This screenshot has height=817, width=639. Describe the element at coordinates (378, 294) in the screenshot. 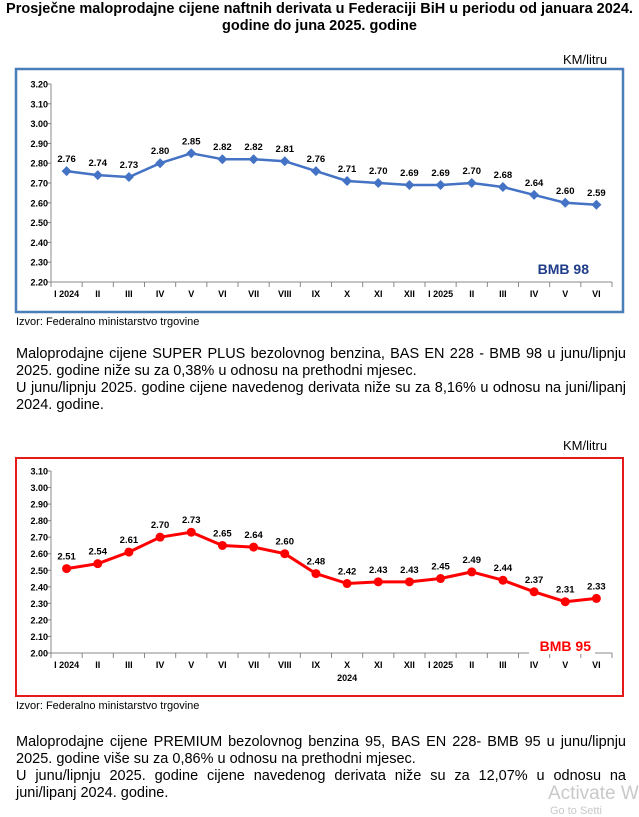

I see `x-tick-label: XI` at that location.